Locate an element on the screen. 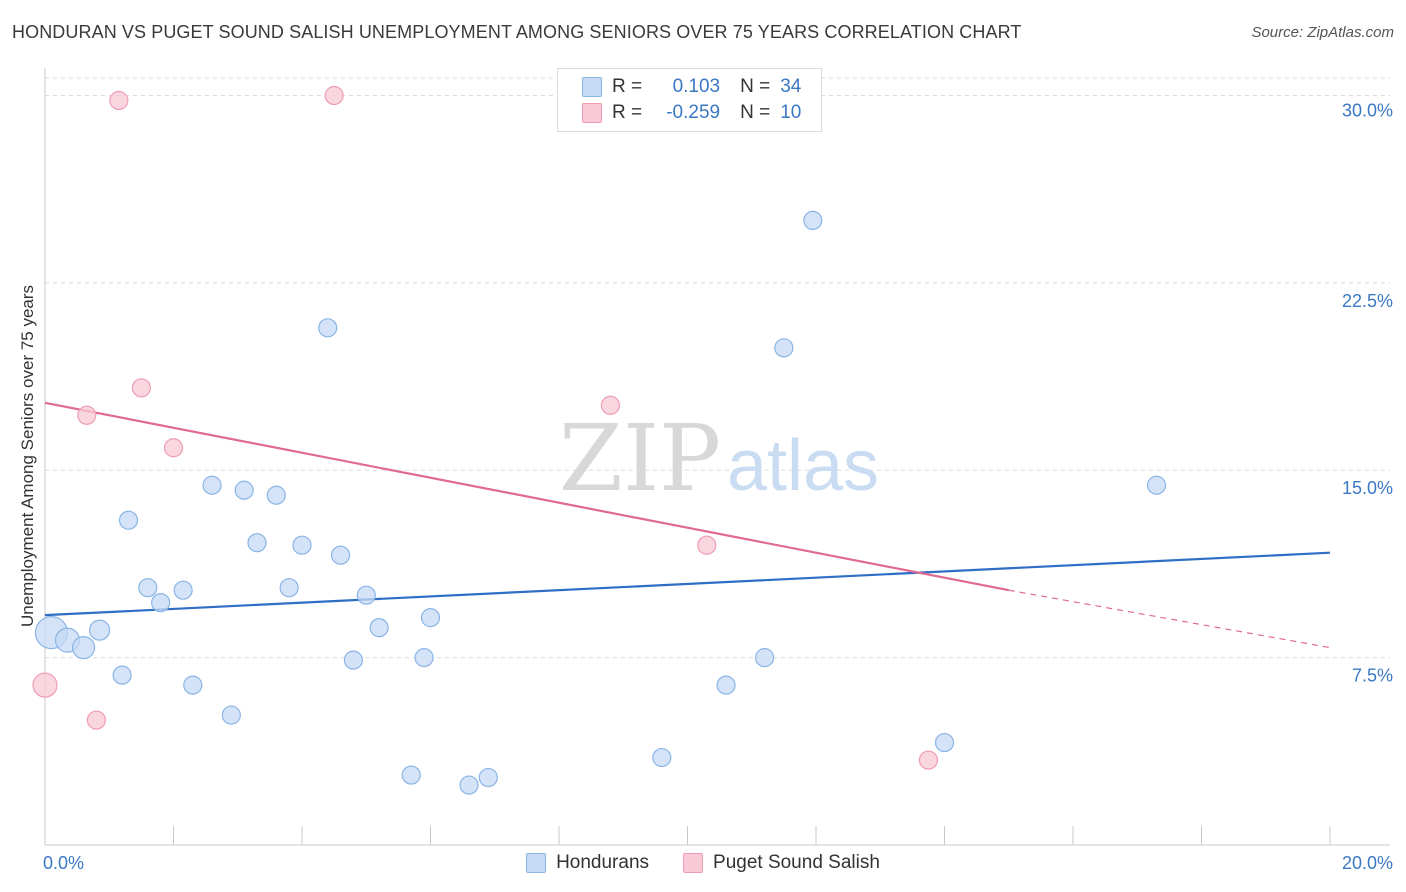 The height and width of the screenshot is (892, 1406). puget-swatch is located at coordinates (592, 113).